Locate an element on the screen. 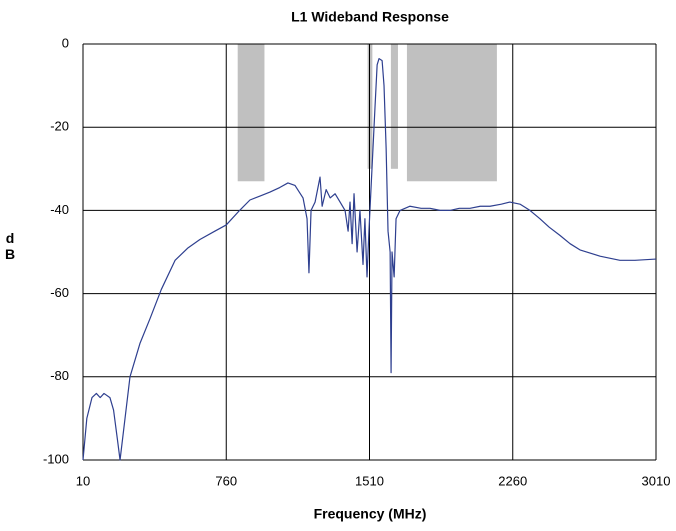 The image size is (676, 531). y-axis-title: dB is located at coordinates (10, 246).